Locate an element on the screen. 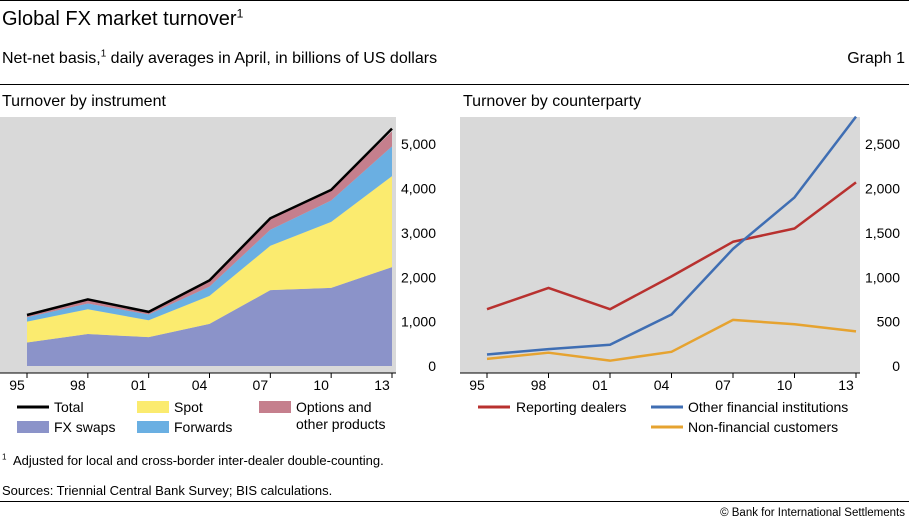  graph-label: Graph 1 is located at coordinates (876, 58).